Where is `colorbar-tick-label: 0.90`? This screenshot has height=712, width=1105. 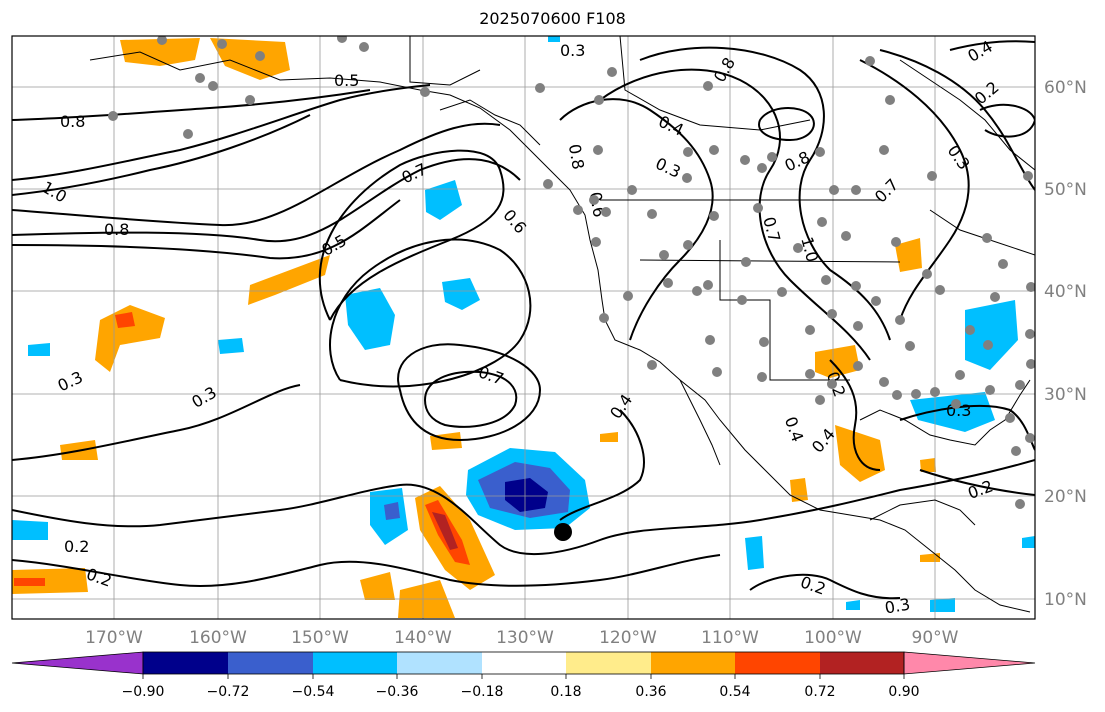 colorbar-tick-label: 0.90 is located at coordinates (903, 692).